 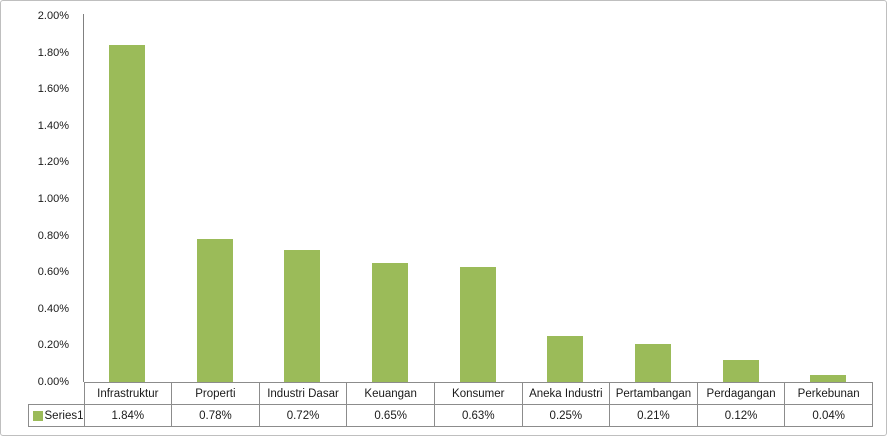 What do you see at coordinates (53, 382) in the screenshot?
I see `y-axis-tick-label: 0.00%` at bounding box center [53, 382].